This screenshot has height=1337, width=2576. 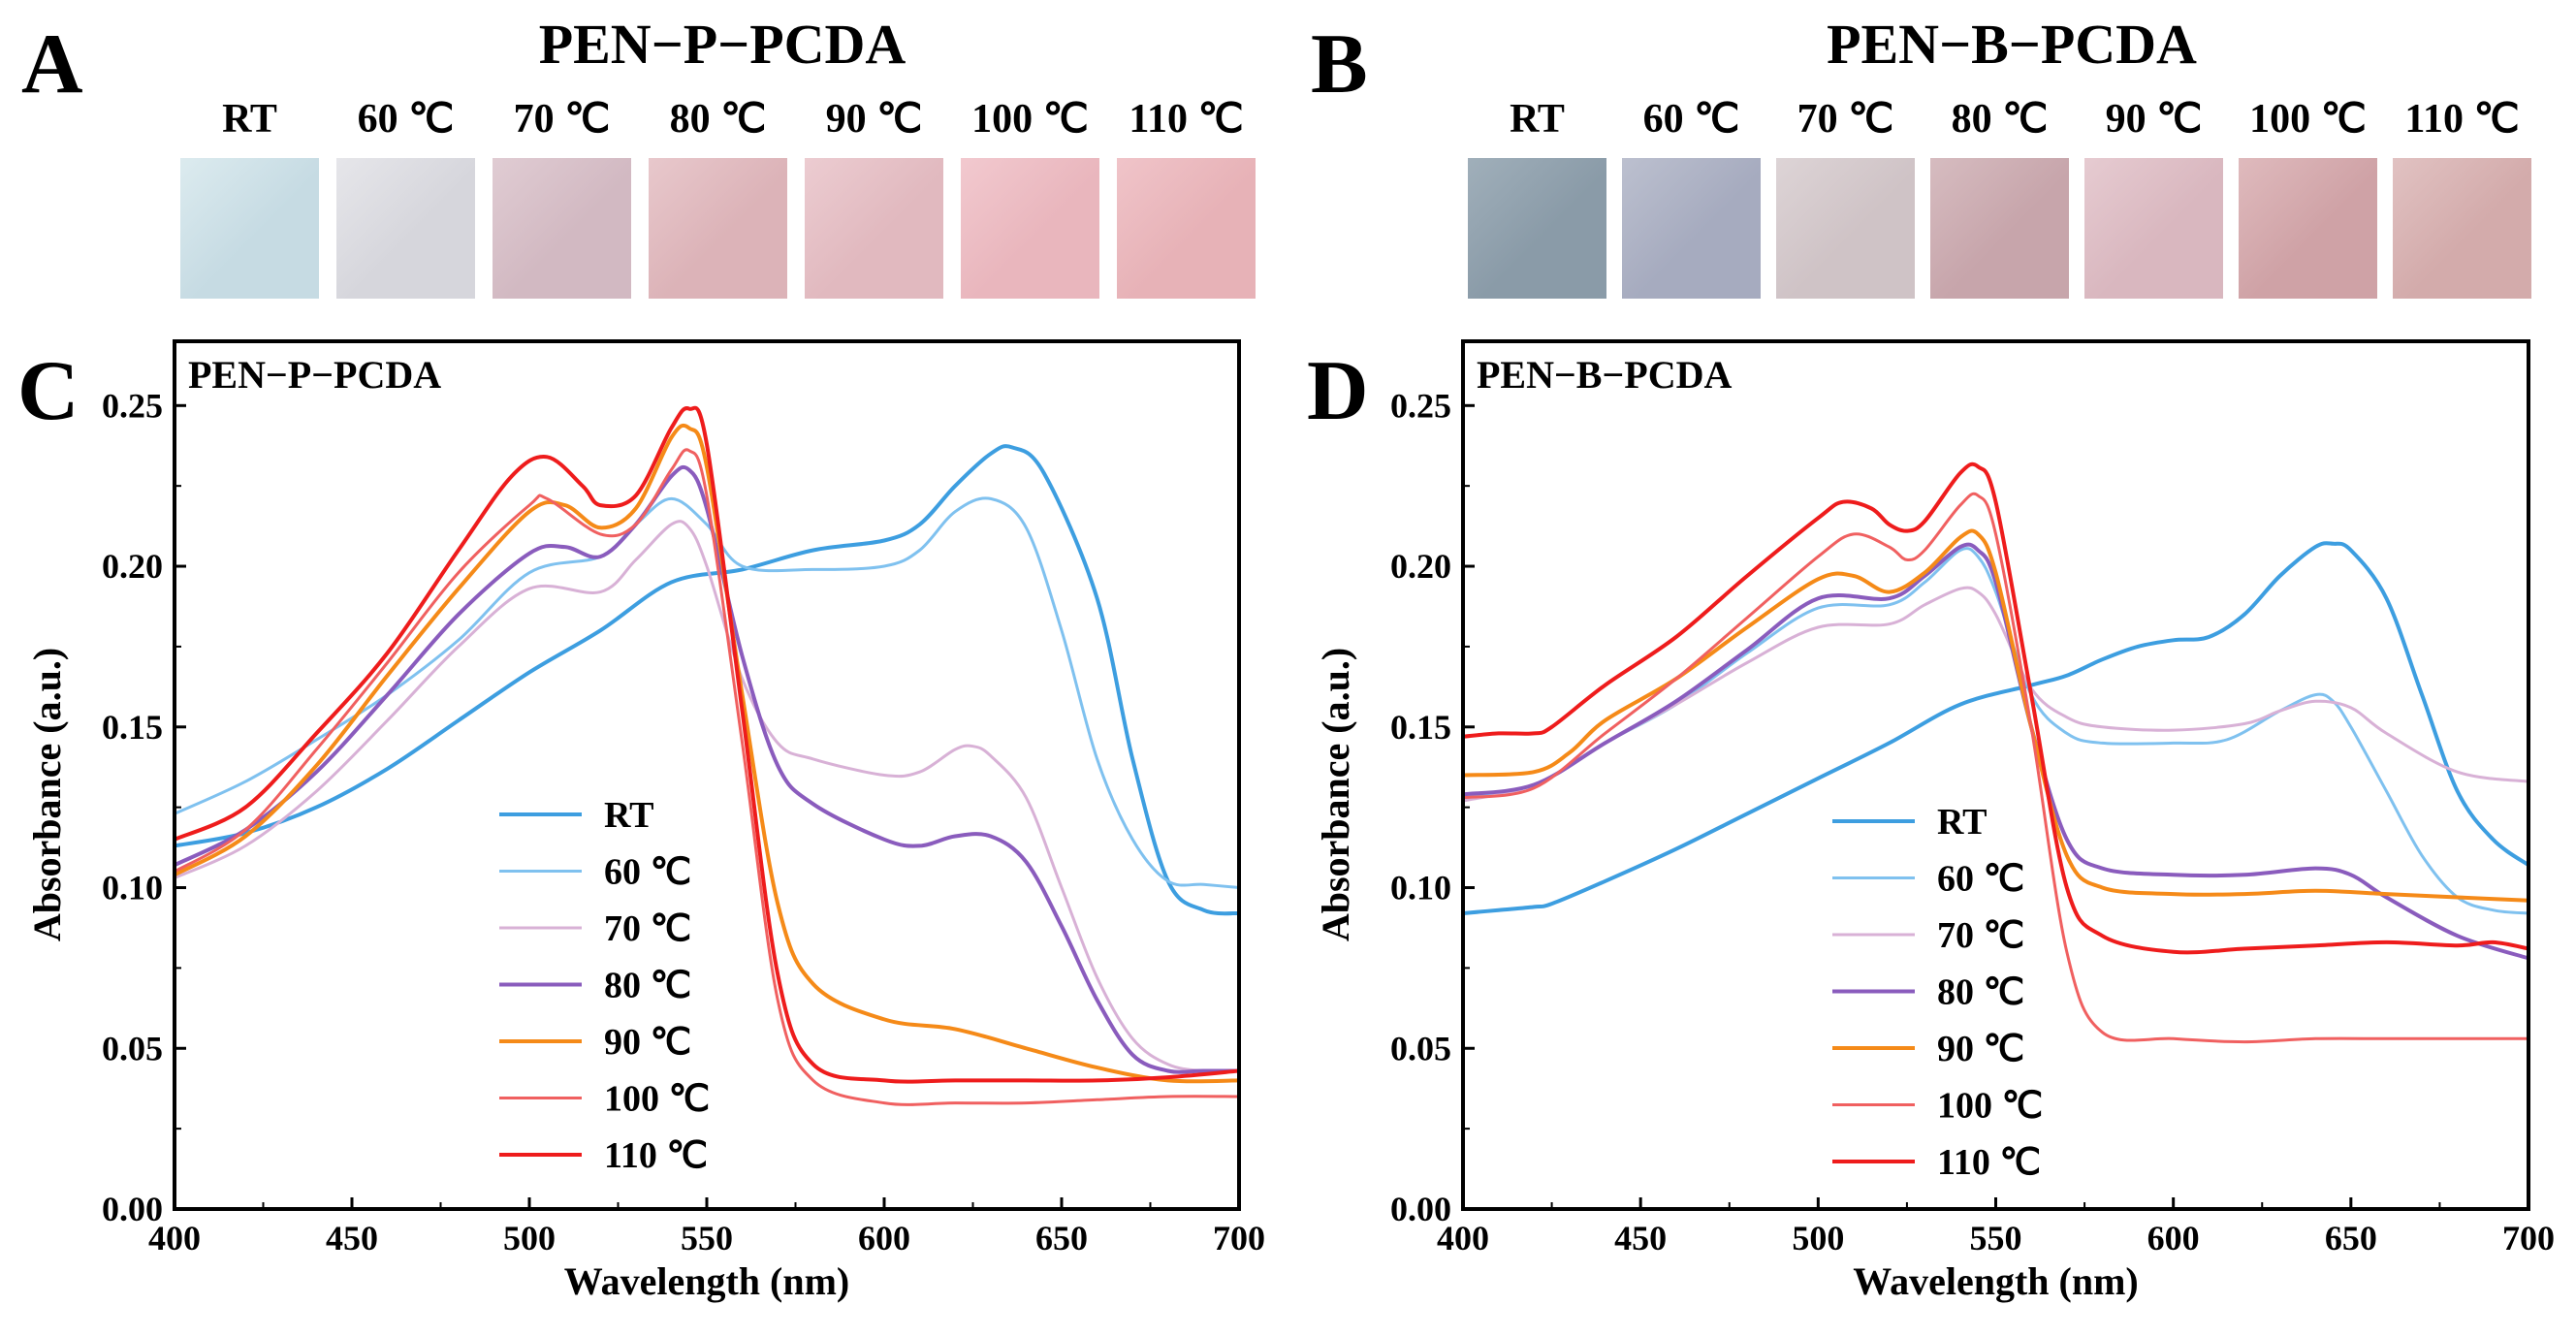 What do you see at coordinates (1338, 391) in the screenshot?
I see `panel-letter-d: D` at bounding box center [1338, 391].